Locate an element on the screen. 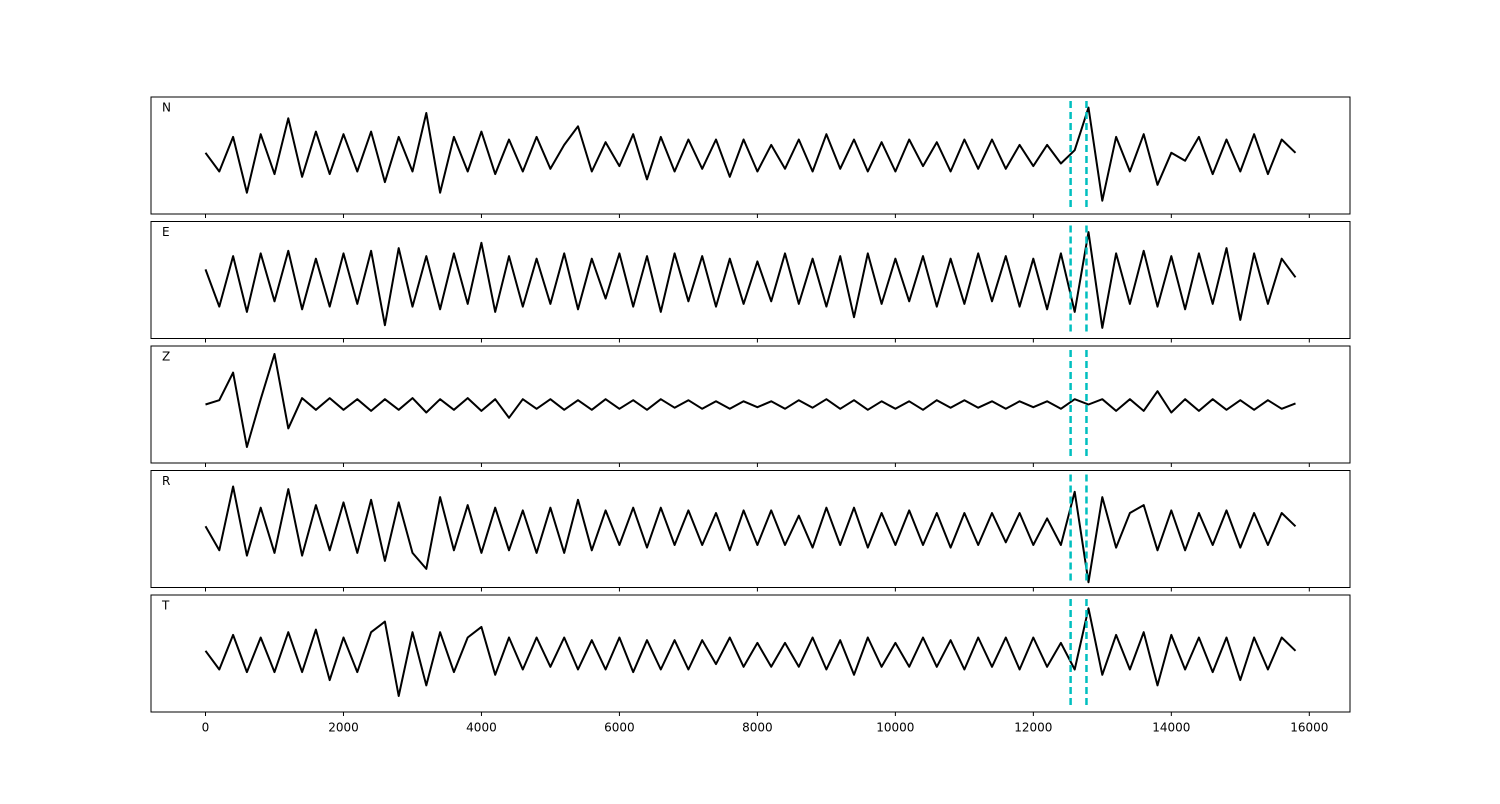  x-tick-label: 4000 is located at coordinates (481, 728).